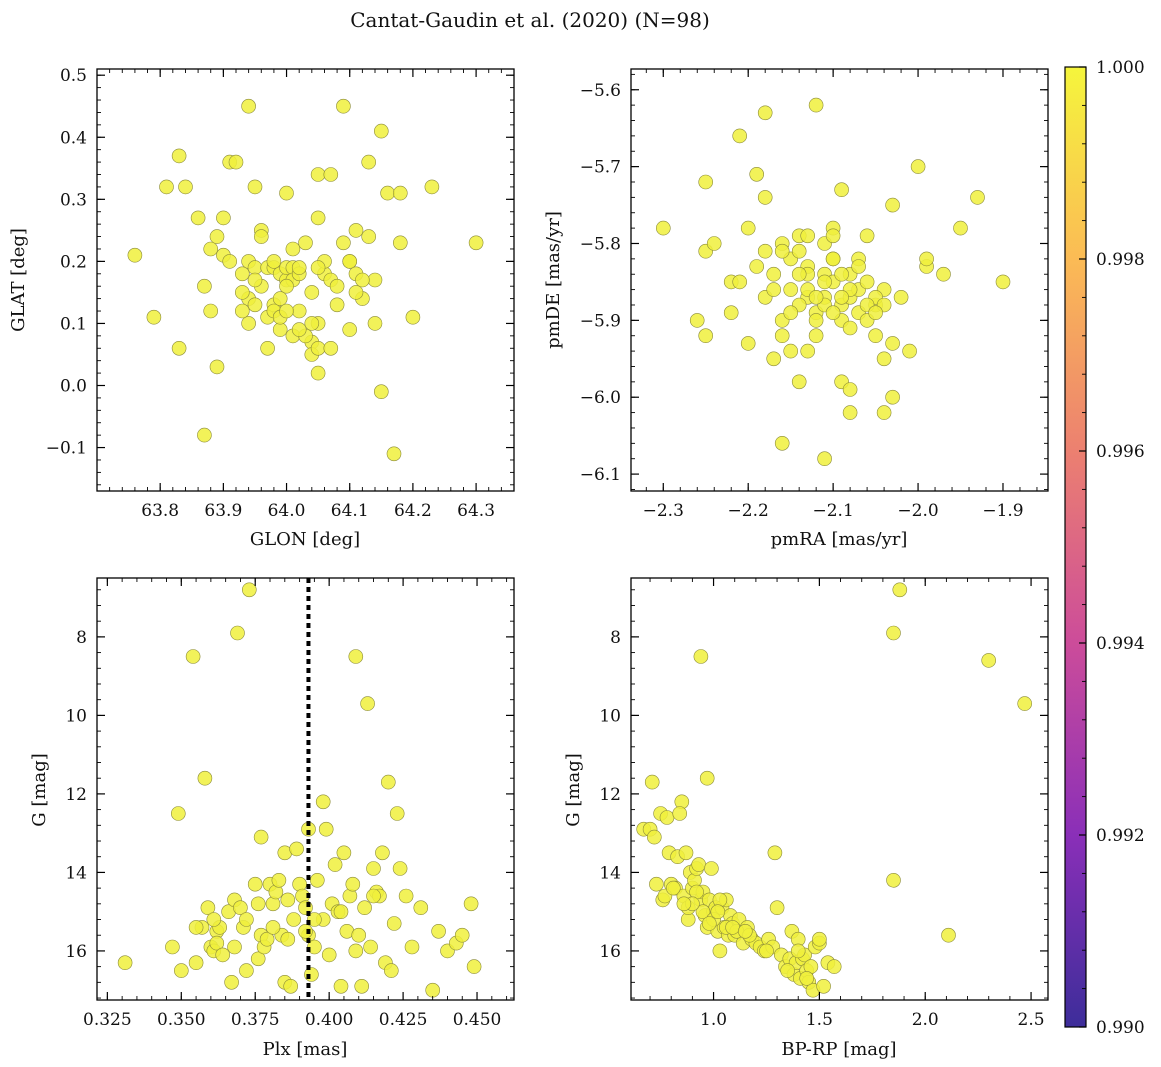 This screenshot has width=1161, height=1067. What do you see at coordinates (600, 91) in the screenshot?
I see `pm-ytick-label: −5.6` at bounding box center [600, 91].